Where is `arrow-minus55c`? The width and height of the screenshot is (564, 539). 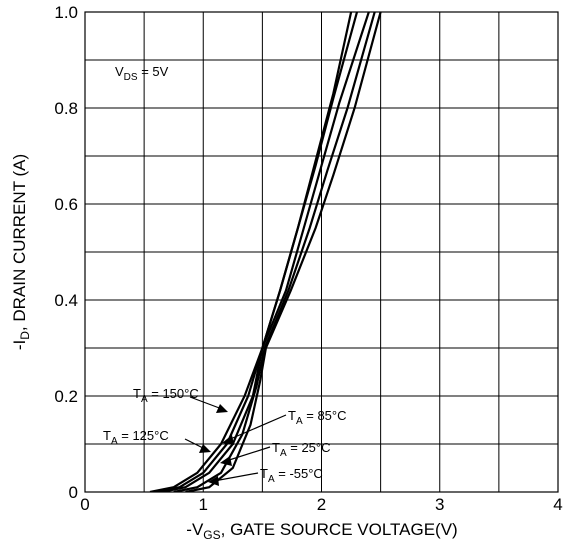
arrow-minus55c is located at coordinates (236, 477).